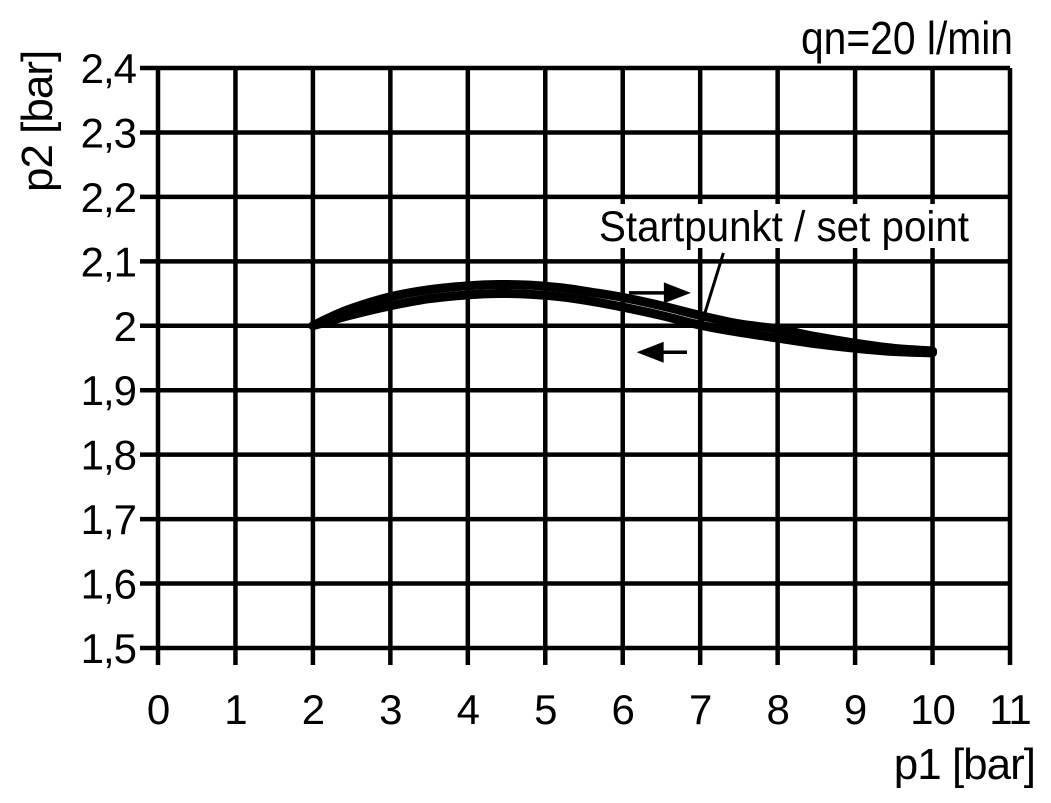 Image resolution: width=1051 pixels, height=803 pixels. I want to click on x-tick-label-3: 3, so click(390, 709).